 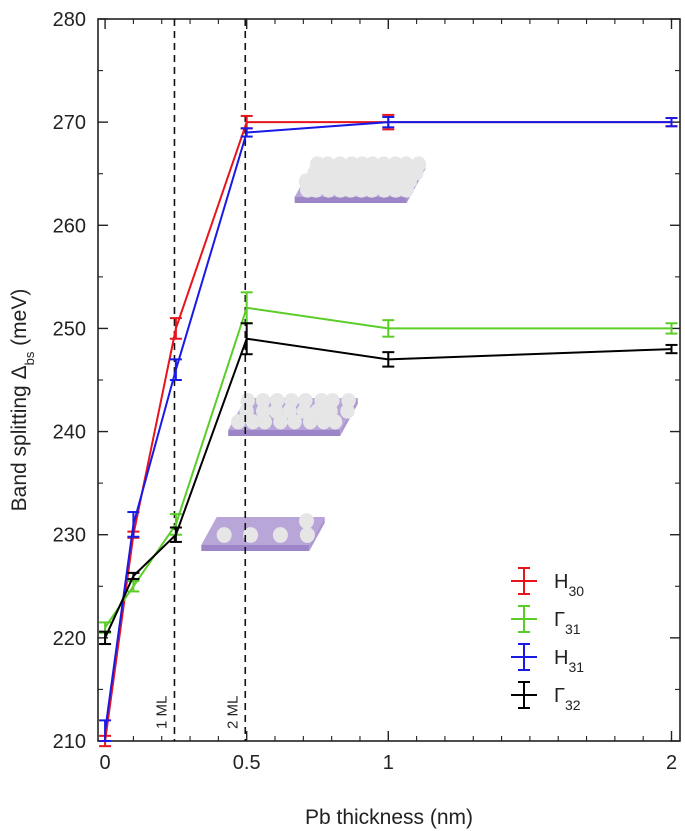 What do you see at coordinates (232, 712) in the screenshot?
I see `ml-label: 2 ML` at bounding box center [232, 712].